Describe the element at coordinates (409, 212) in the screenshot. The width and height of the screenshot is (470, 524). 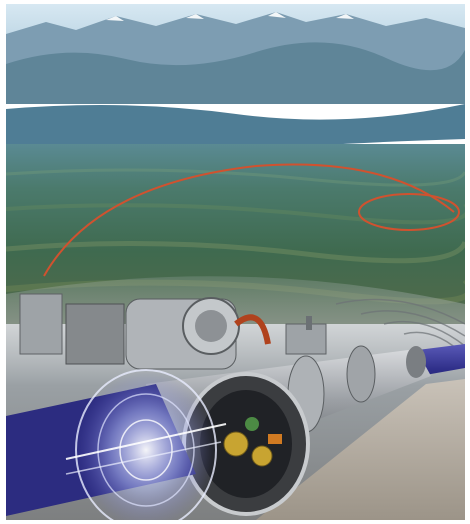
I see `small-ring` at that location.